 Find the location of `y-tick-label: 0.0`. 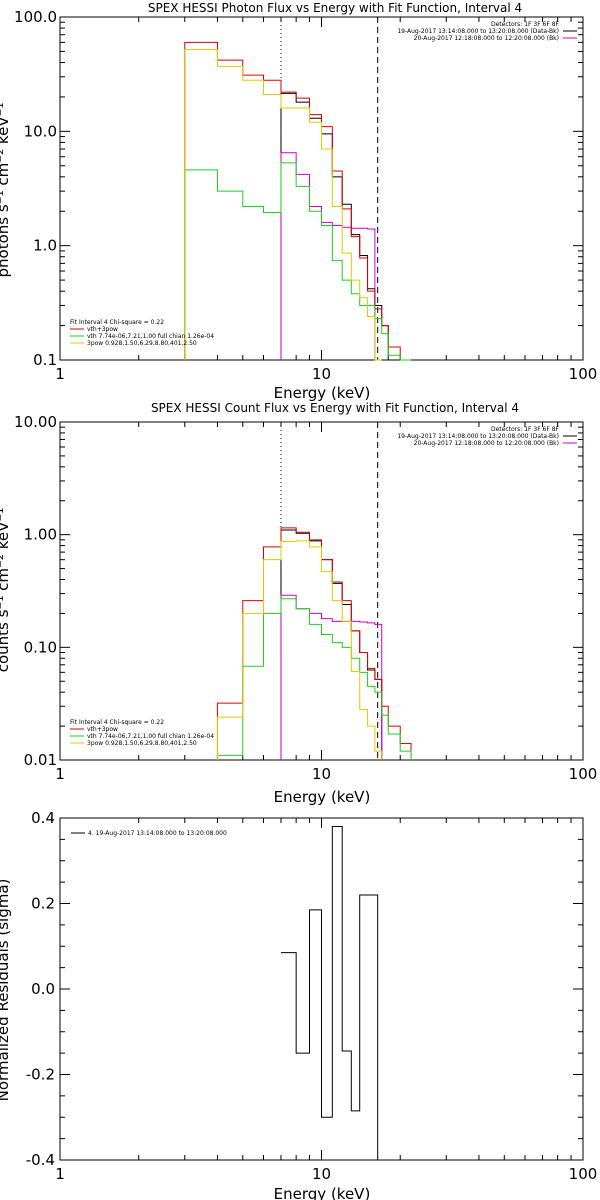

y-tick-label: 0.0 is located at coordinates (43, 989).